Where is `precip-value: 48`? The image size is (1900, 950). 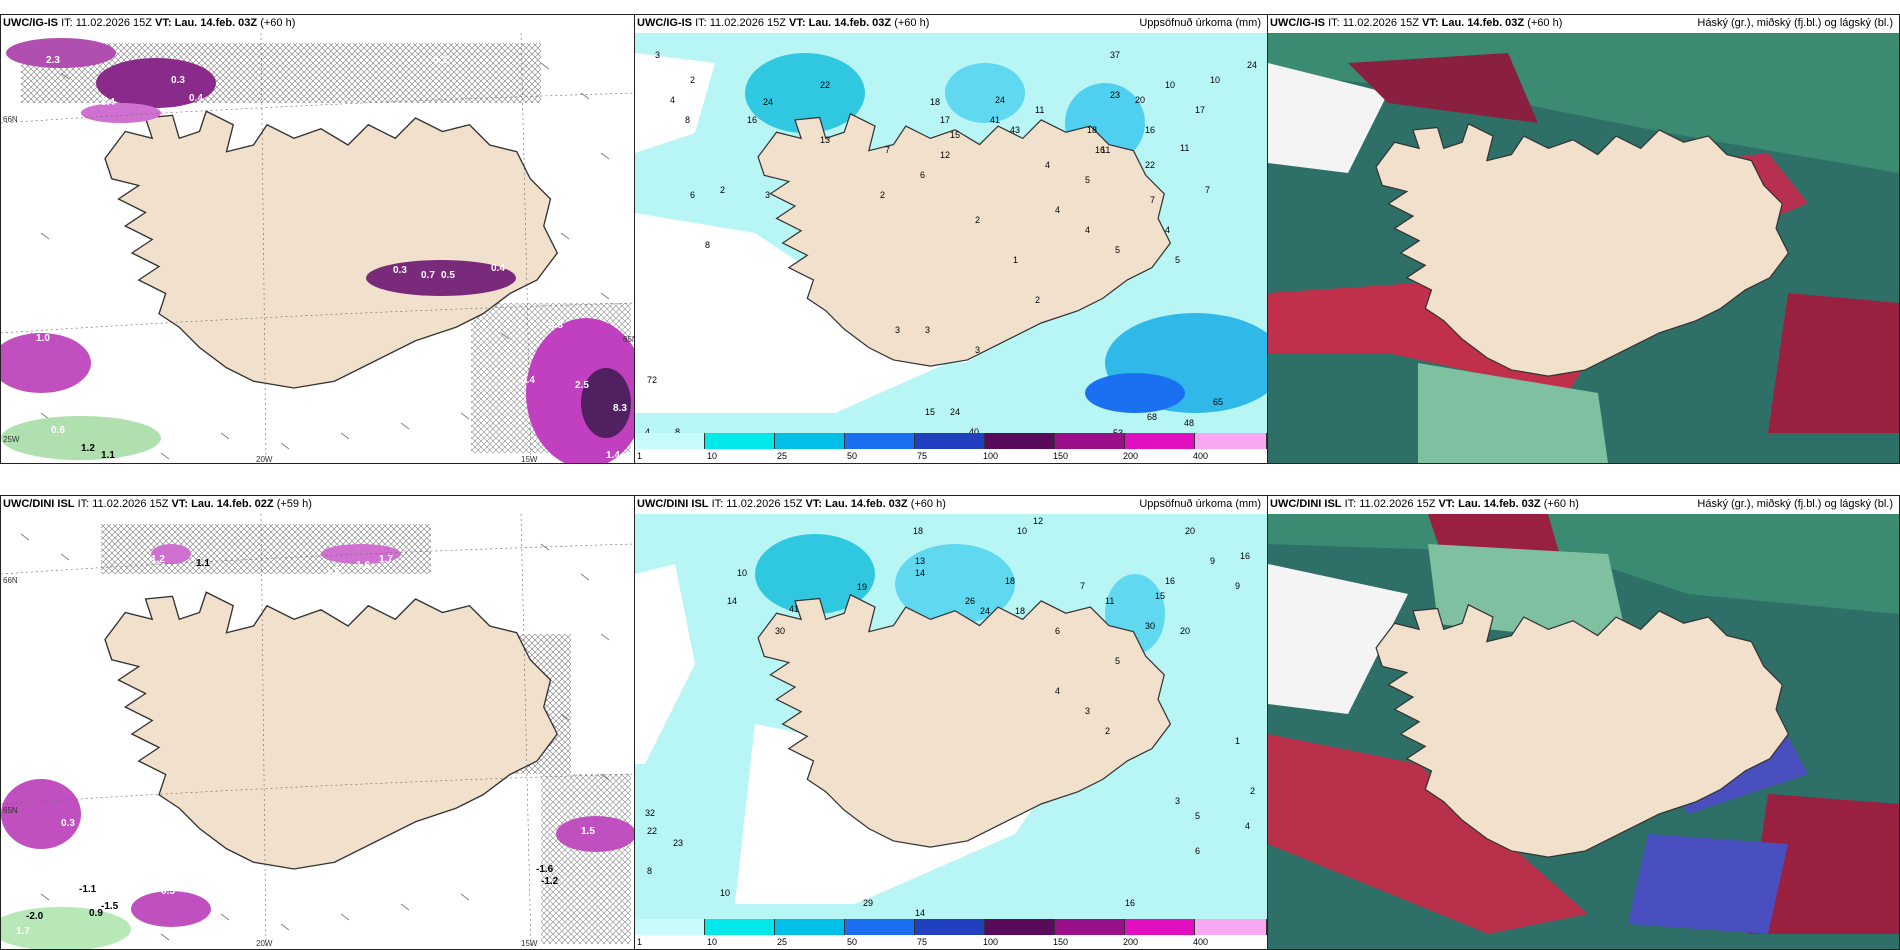
precip-value: 48 is located at coordinates (1189, 423).